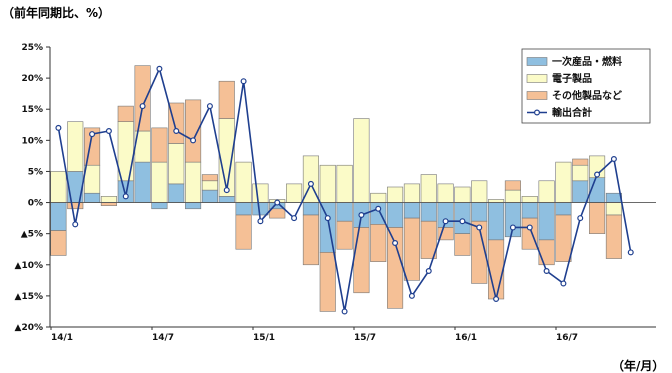 The image size is (672, 373). What do you see at coordinates (536, 112) in the screenshot?
I see `legend-swatch-marker` at bounding box center [536, 112].